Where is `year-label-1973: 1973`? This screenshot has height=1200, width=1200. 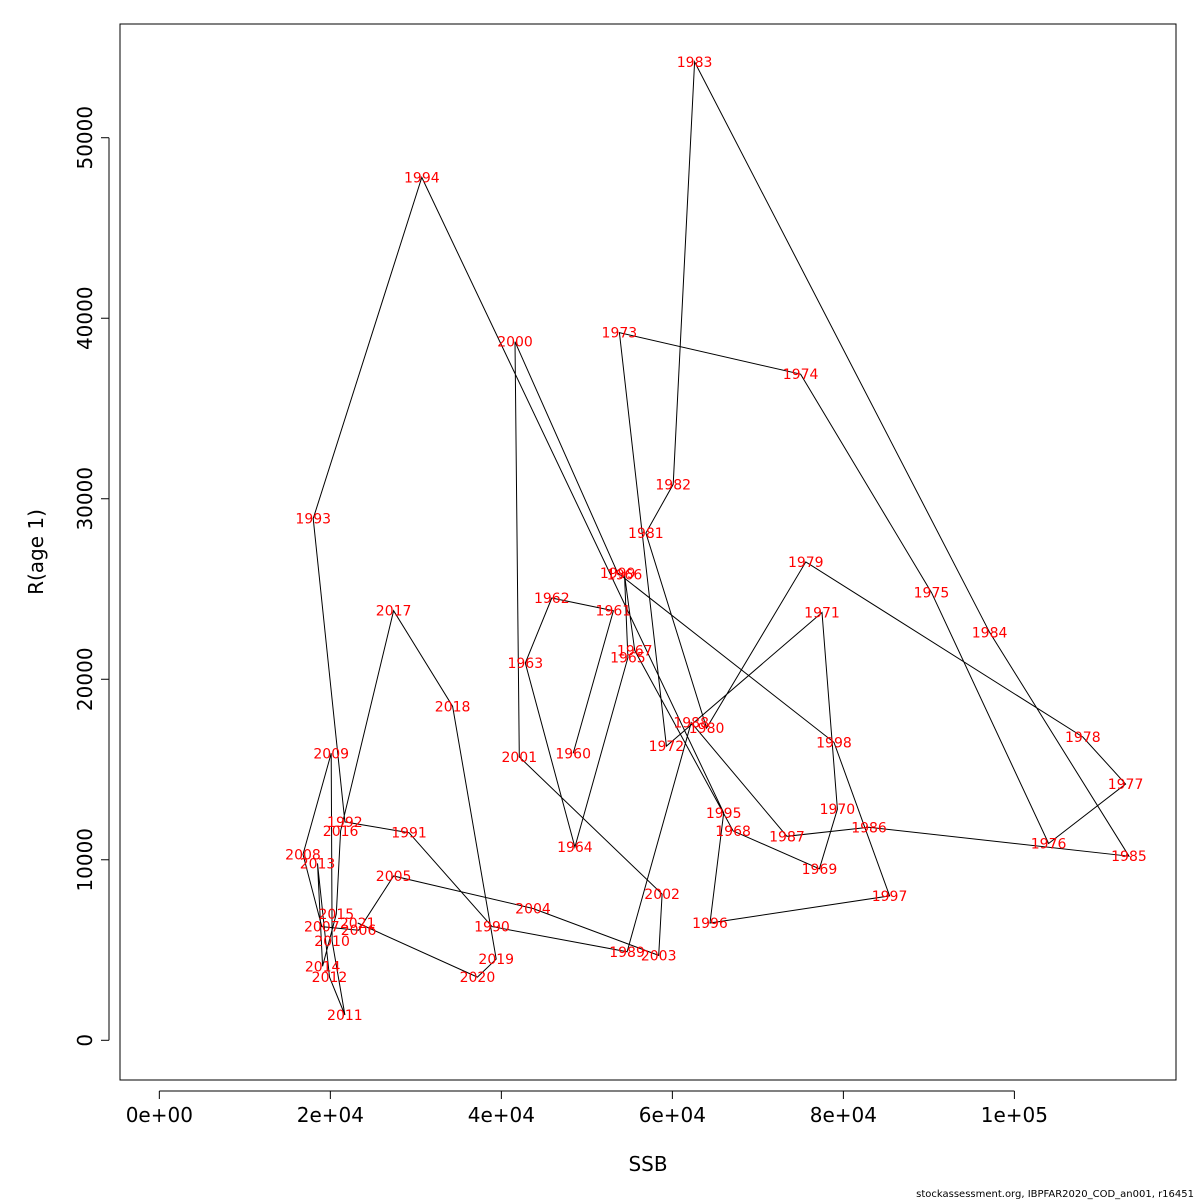 year-label-1973: 1973 is located at coordinates (620, 334).